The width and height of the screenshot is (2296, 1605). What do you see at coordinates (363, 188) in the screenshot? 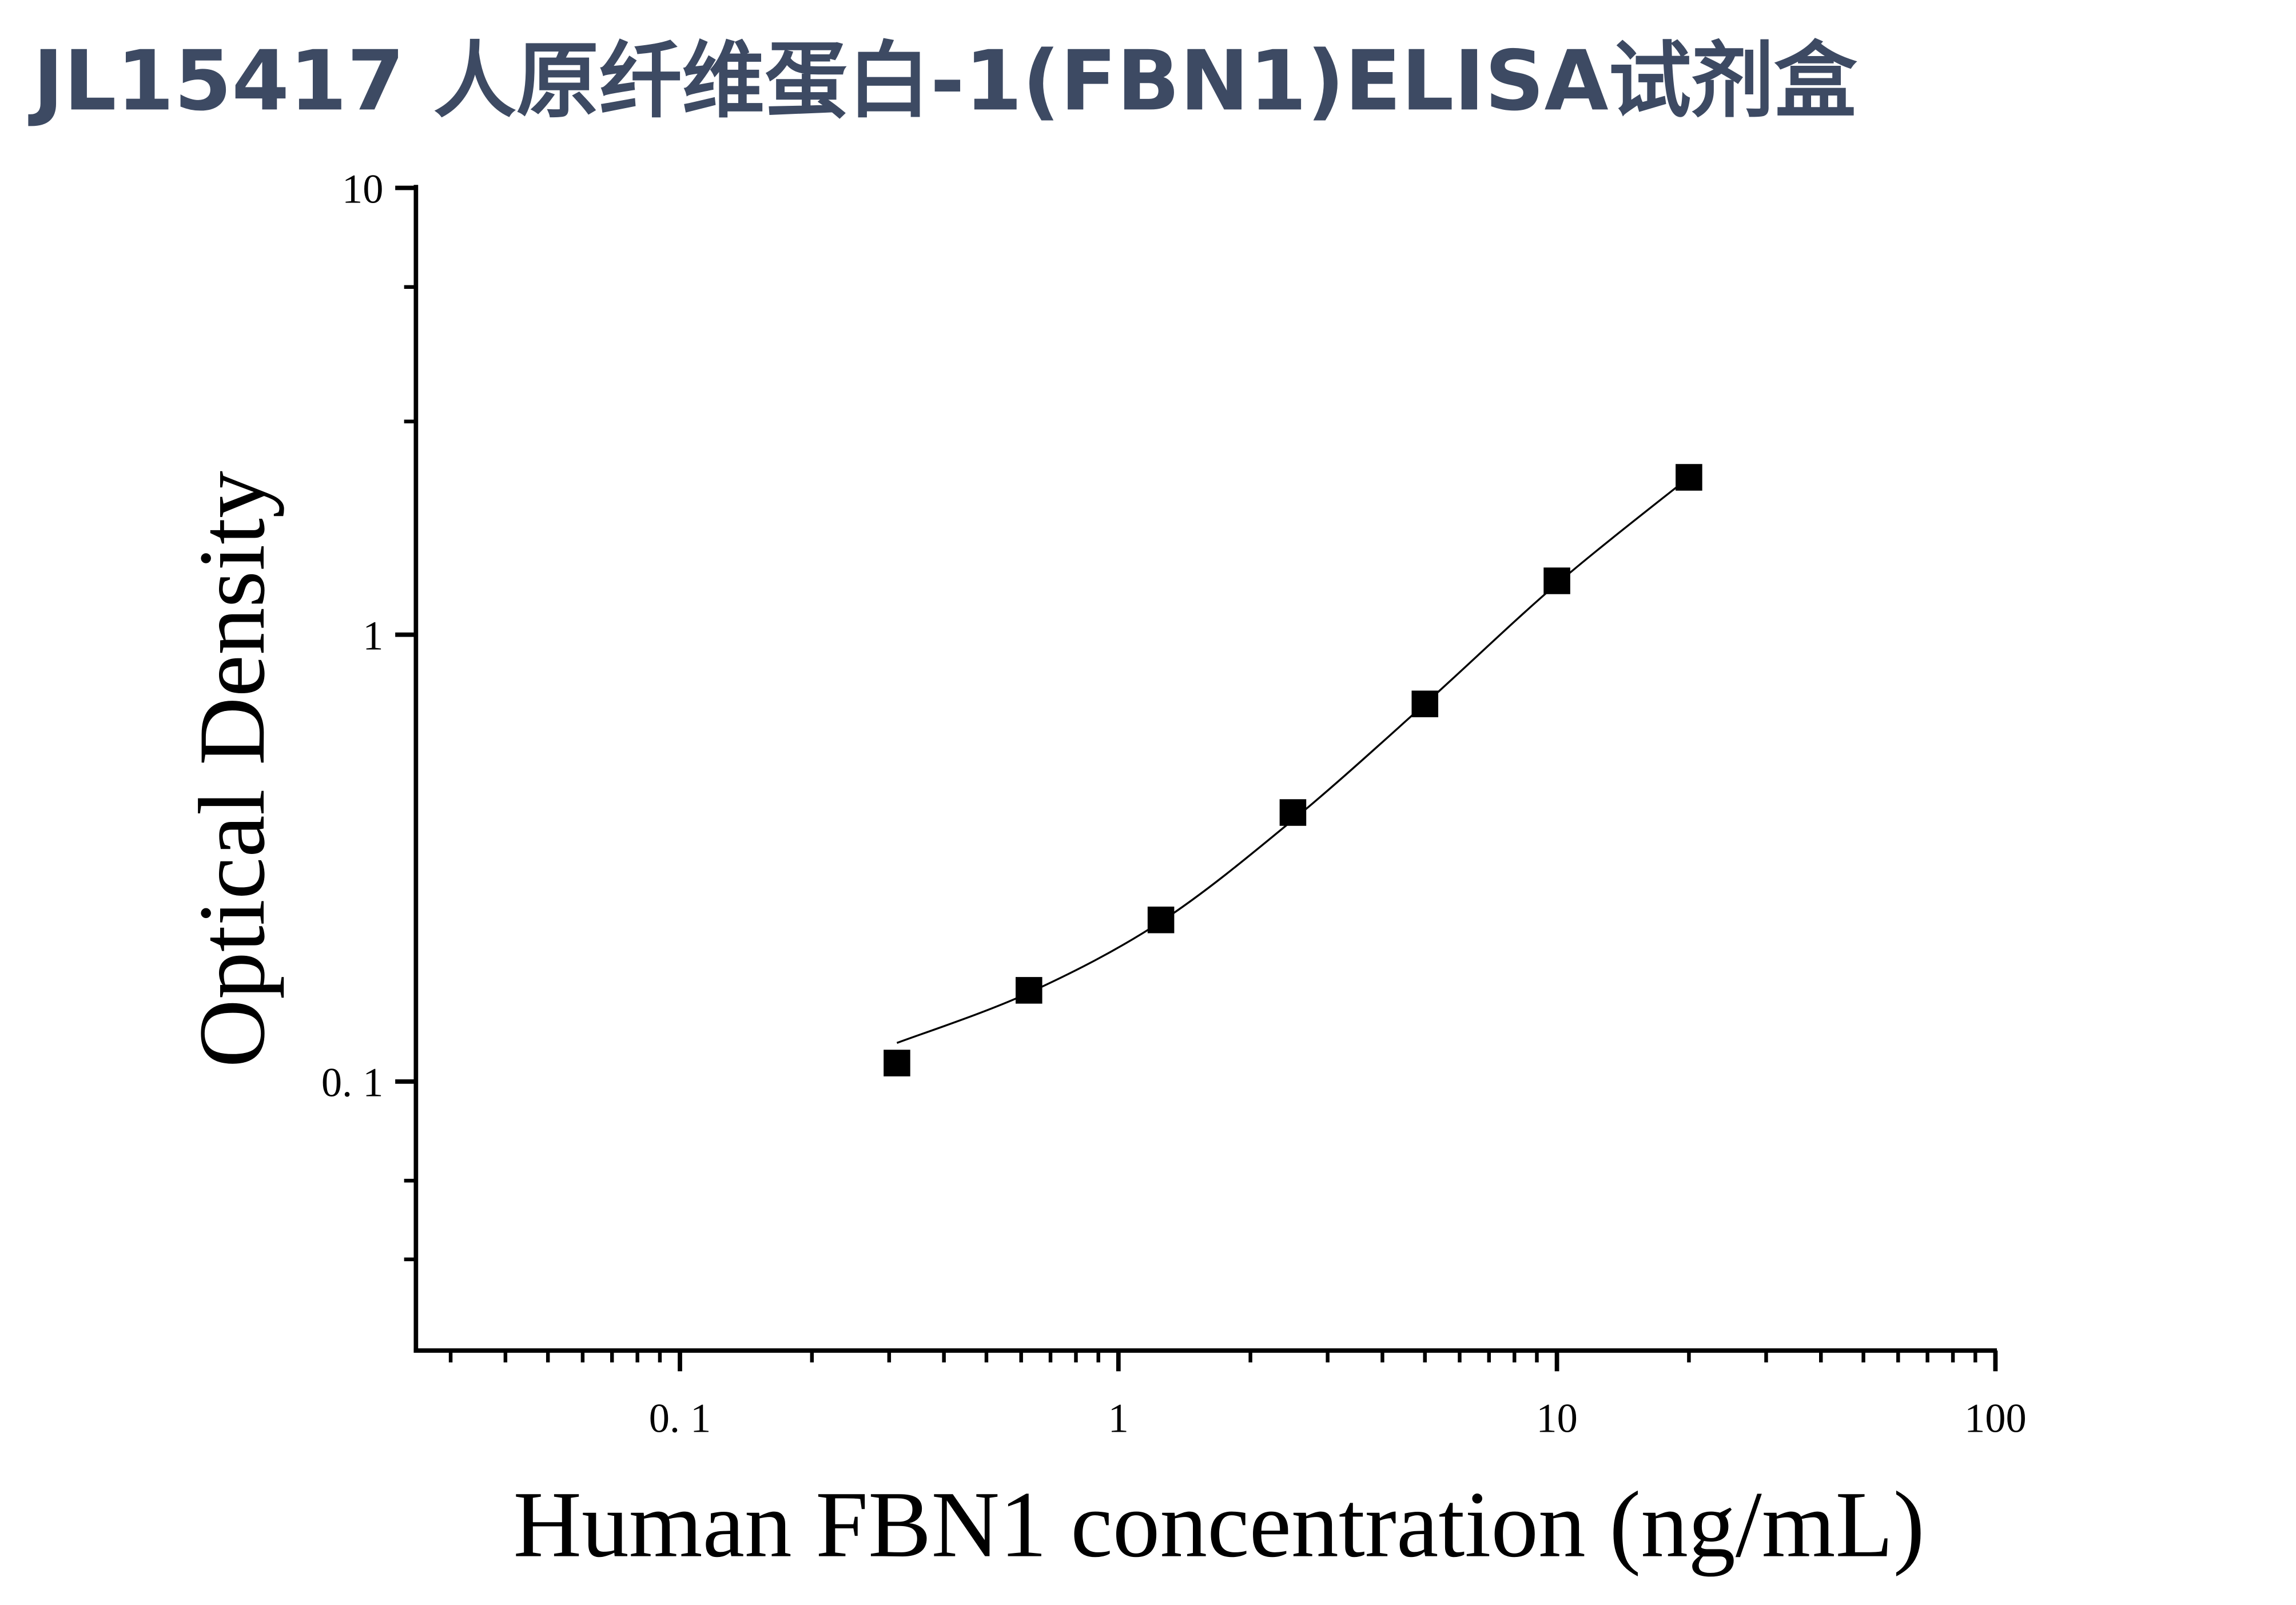
I see `y-tick-label: 10` at bounding box center [363, 188].